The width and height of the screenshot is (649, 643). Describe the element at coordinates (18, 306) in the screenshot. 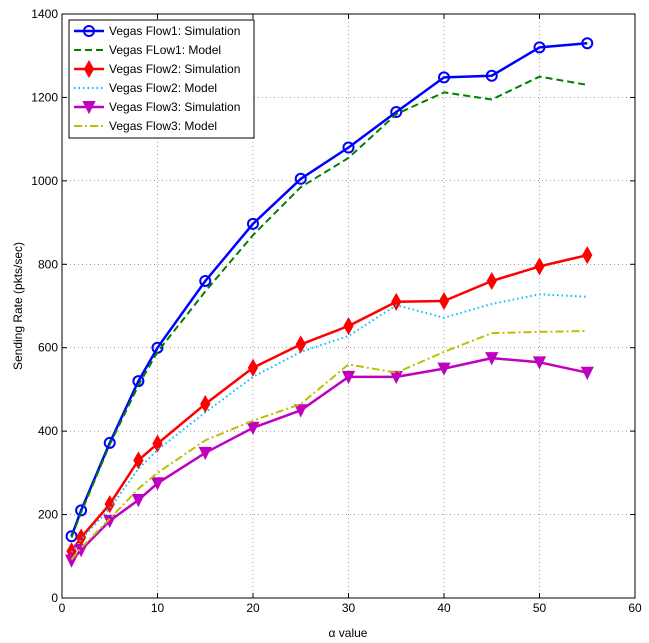

I see `y-axis-label: Sending Rate (pkts/sec)` at that location.